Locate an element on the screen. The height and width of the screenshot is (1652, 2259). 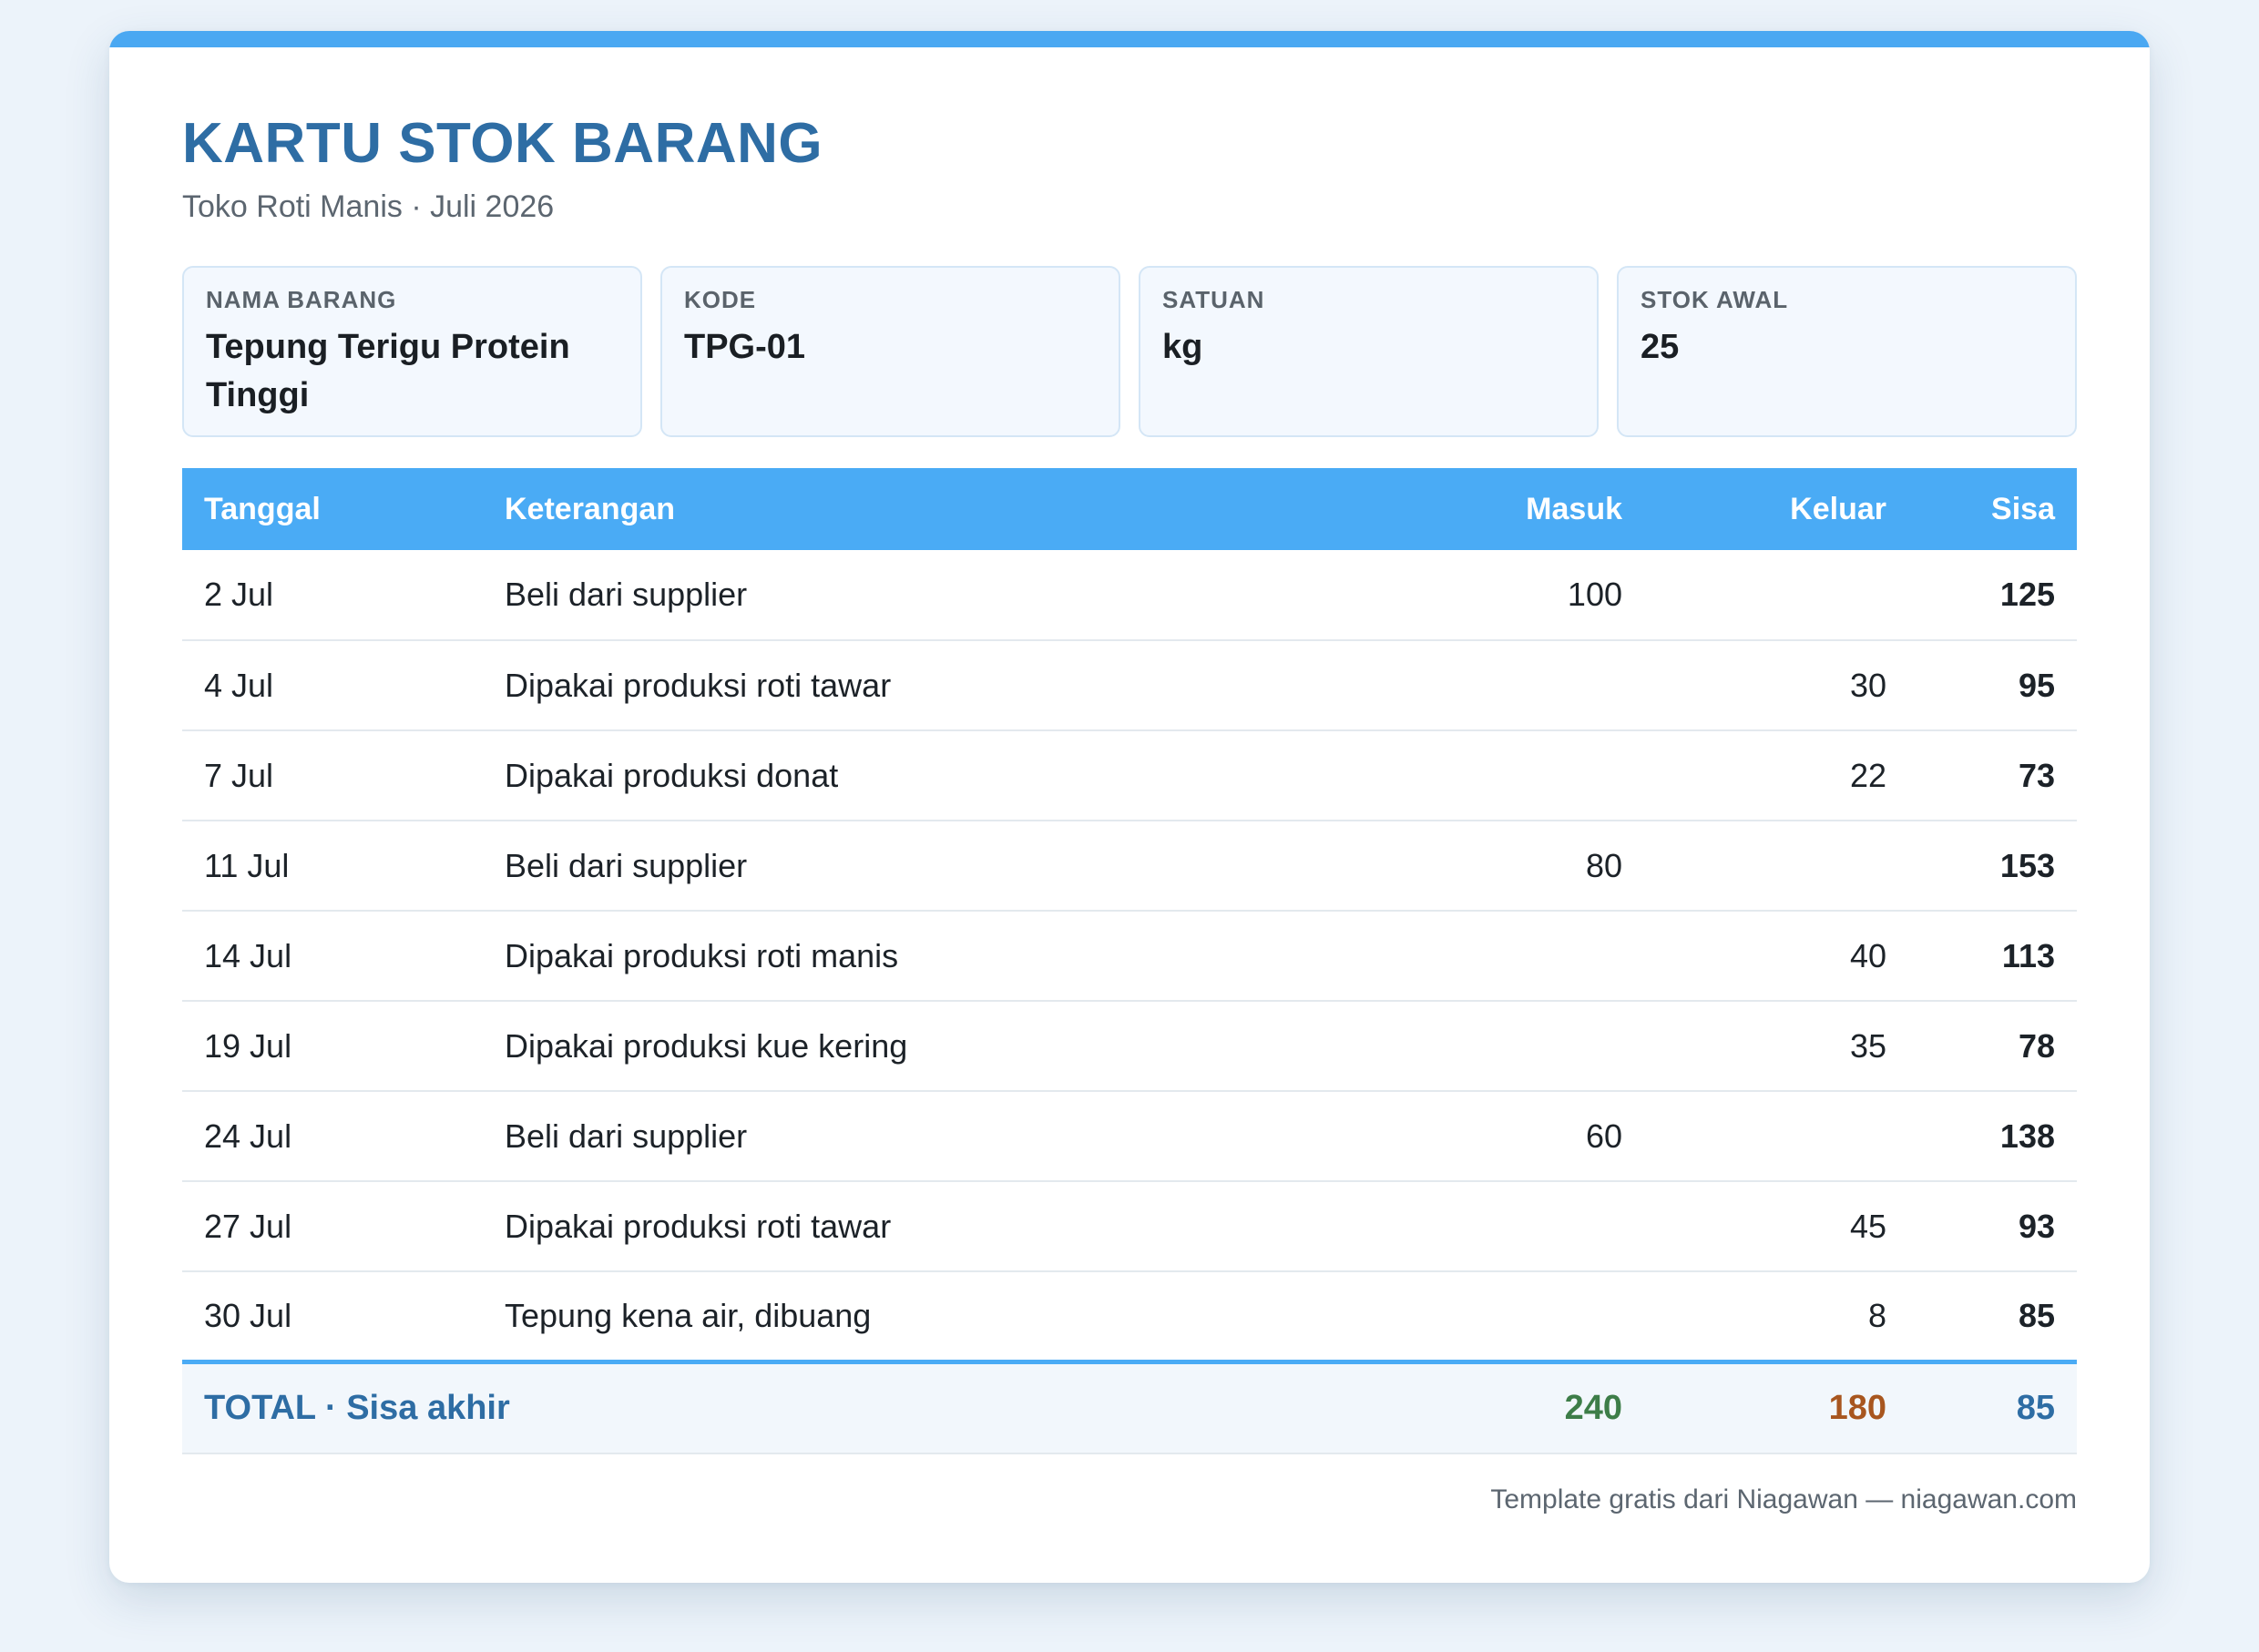
cell-balance: 113 is located at coordinates (1992, 957).